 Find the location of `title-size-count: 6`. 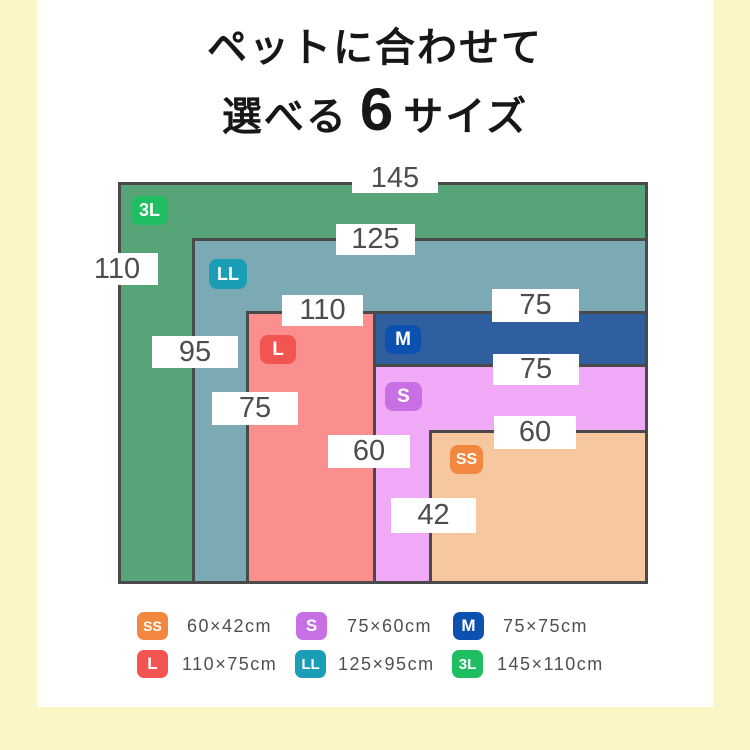

title-size-count: 6 is located at coordinates (376, 109).